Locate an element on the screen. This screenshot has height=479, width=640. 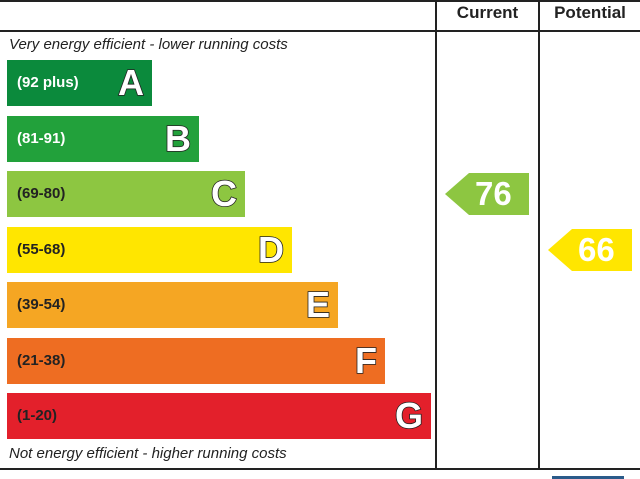
band-e-range: (39-54) is located at coordinates (41, 304).